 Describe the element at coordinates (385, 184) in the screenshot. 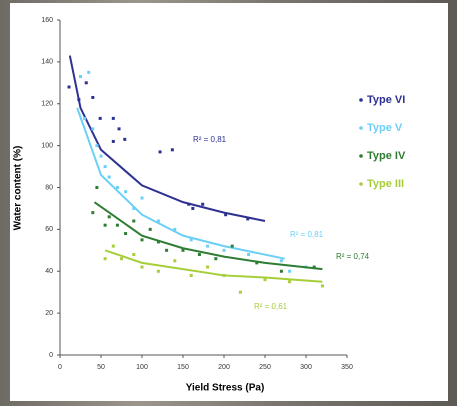

I see `legend-label: Type III` at that location.